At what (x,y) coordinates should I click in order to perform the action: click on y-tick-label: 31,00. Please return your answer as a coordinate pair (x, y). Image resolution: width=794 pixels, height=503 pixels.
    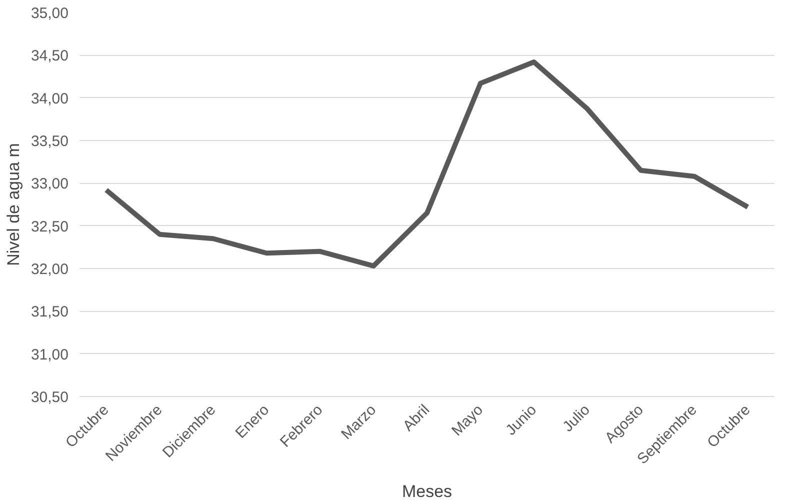
    Looking at the image, I should click on (49, 355).